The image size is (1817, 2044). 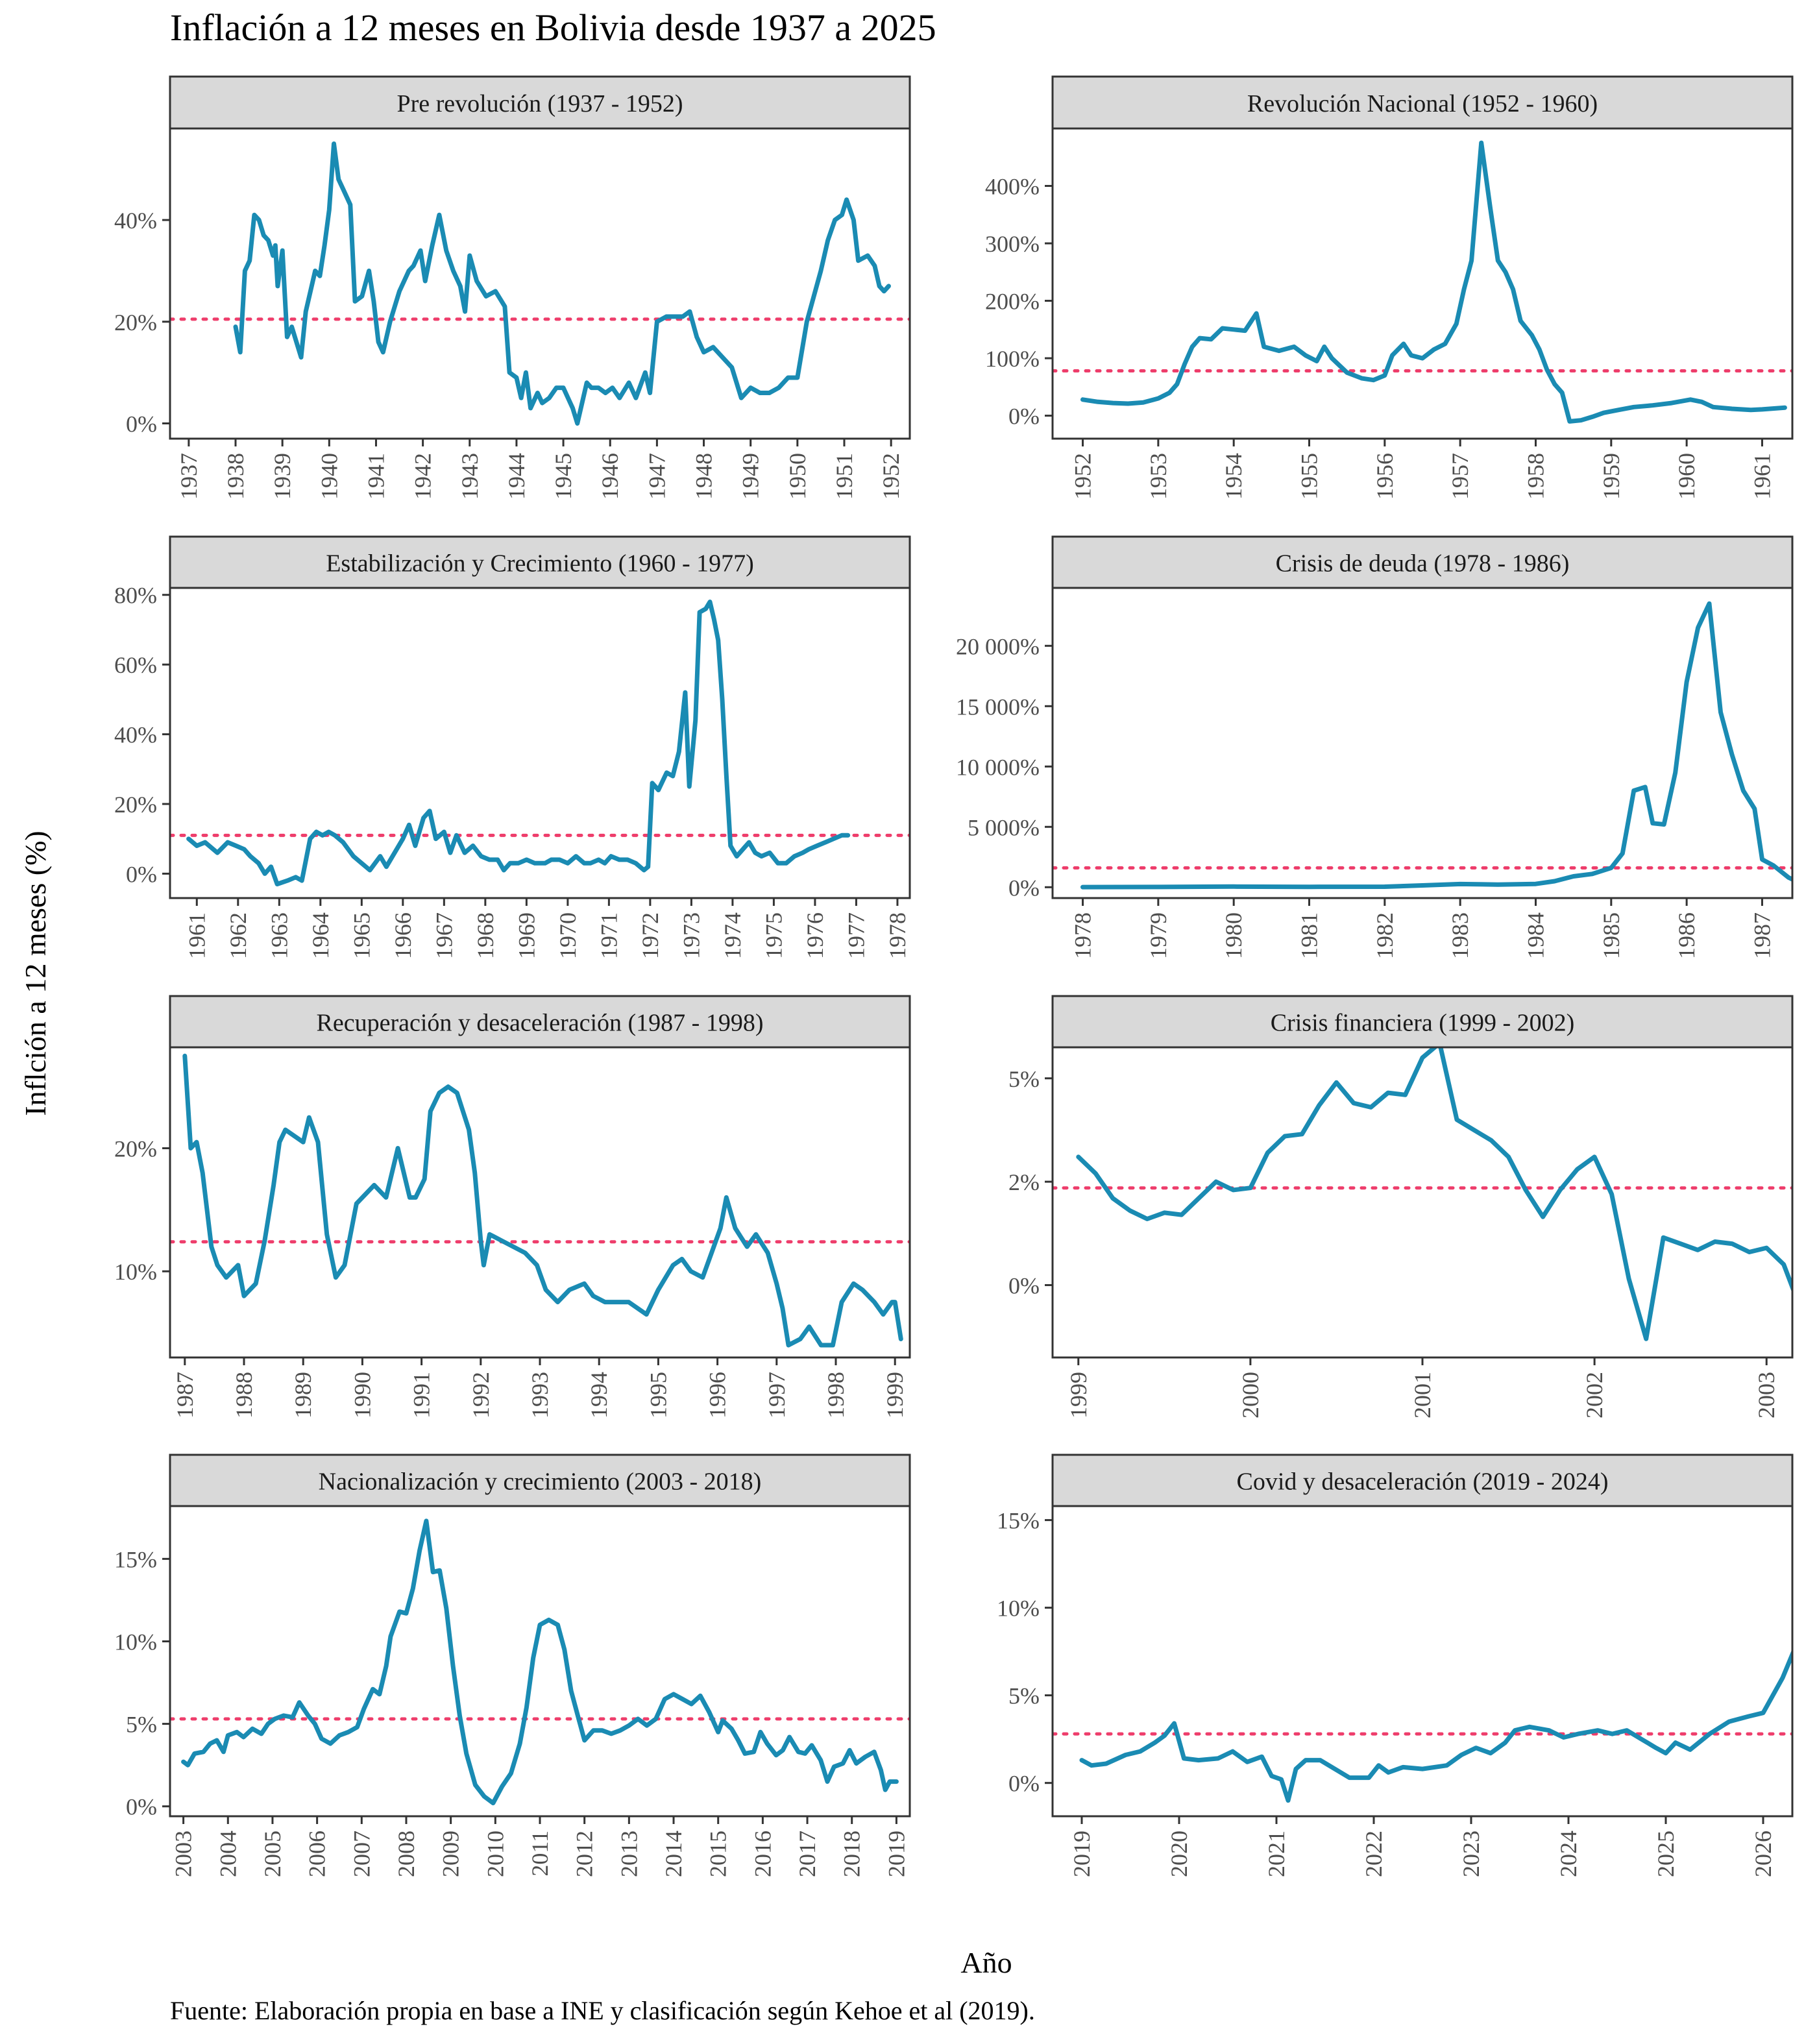 What do you see at coordinates (1385, 476) in the screenshot?
I see `x-tick-label: 1956` at bounding box center [1385, 476].